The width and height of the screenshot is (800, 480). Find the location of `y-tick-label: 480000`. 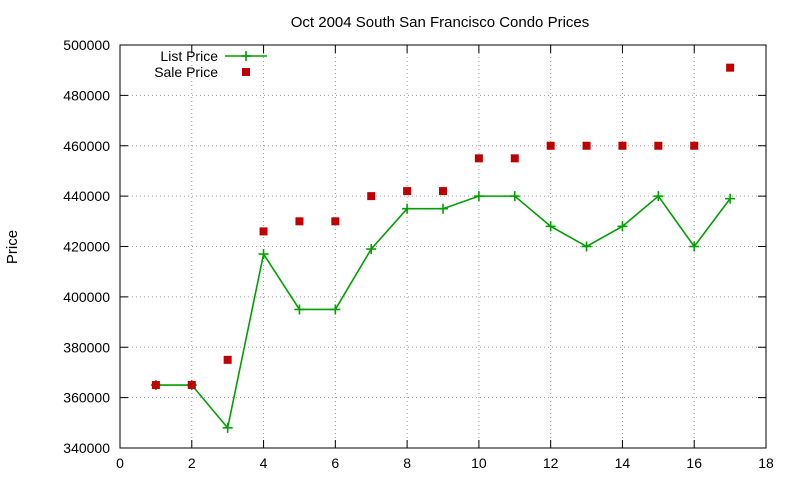

y-tick-label: 480000 is located at coordinates (86, 95).